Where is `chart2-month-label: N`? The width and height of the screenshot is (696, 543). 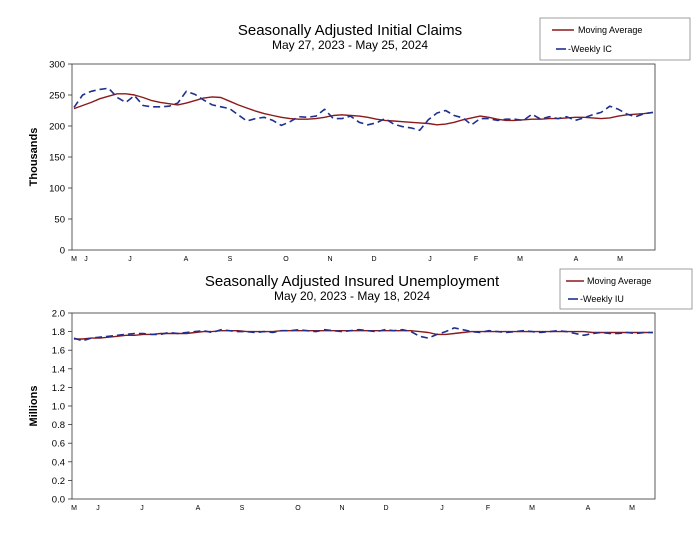
chart2-month-label: N is located at coordinates (341, 508).